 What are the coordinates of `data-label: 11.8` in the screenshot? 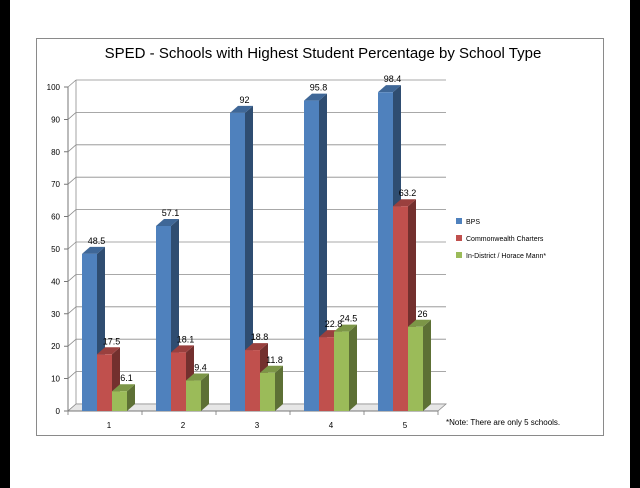 It's located at (274, 360).